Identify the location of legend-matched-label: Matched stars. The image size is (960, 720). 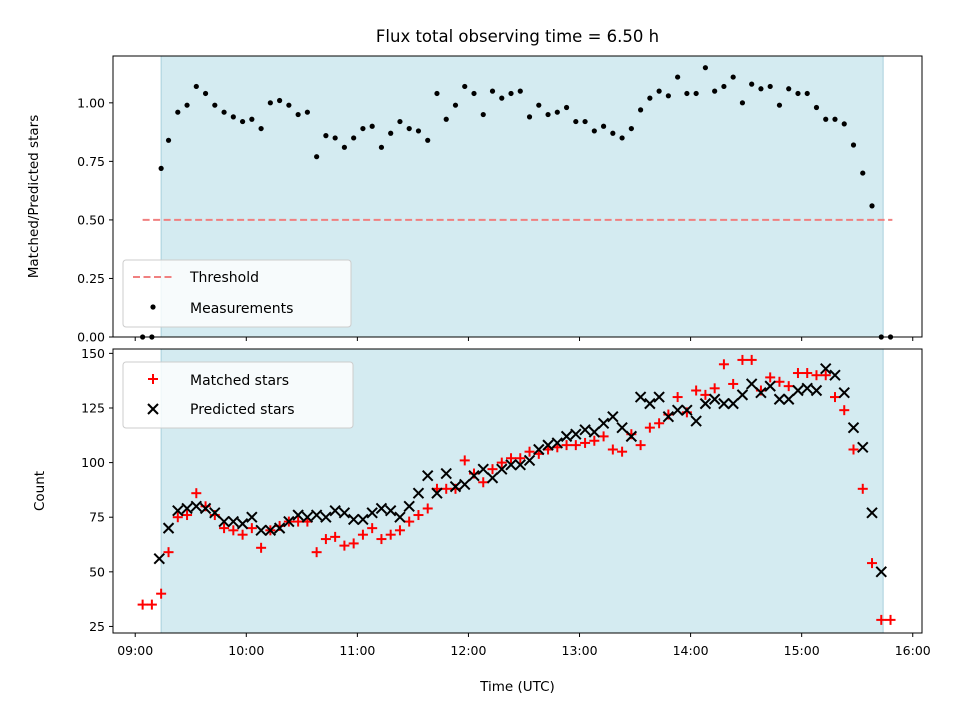
(239, 381).